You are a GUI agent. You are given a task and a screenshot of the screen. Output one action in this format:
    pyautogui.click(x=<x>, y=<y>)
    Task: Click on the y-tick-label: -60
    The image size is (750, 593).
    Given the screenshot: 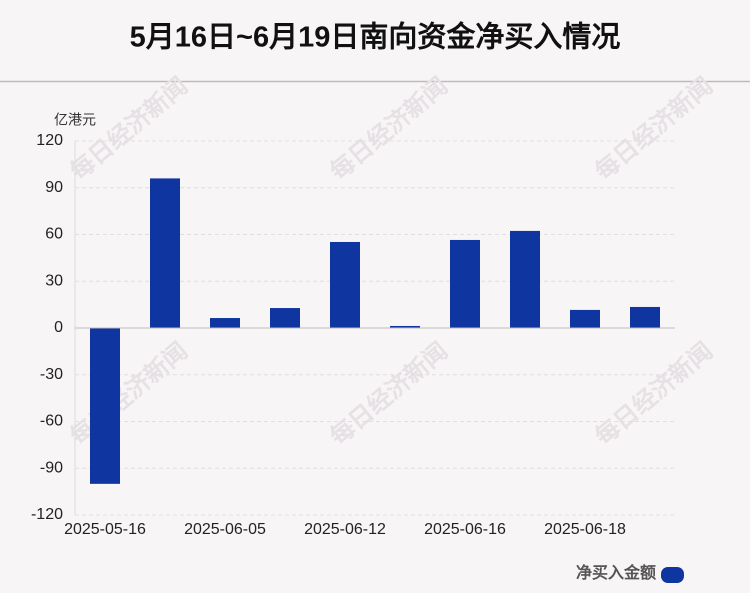 What is the action you would take?
    pyautogui.click(x=51, y=421)
    